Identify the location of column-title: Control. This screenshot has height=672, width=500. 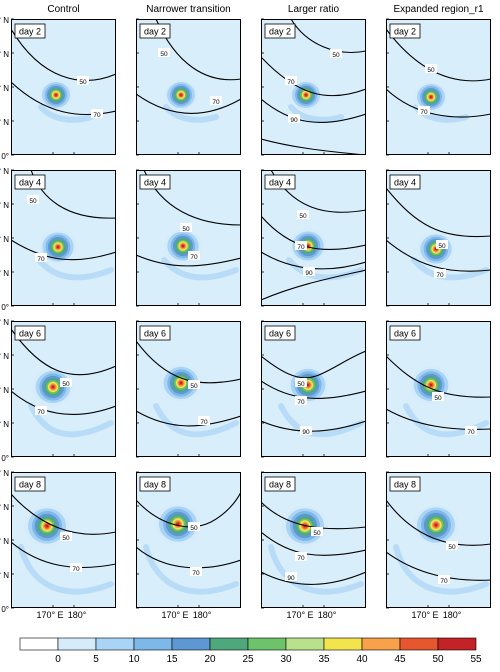
(63, 9).